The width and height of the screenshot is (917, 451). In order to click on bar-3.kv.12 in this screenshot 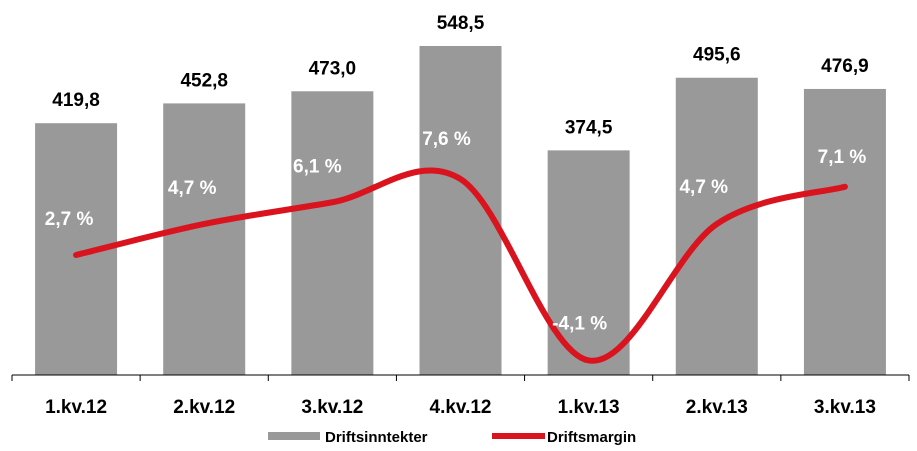, I will do `click(332, 233)`.